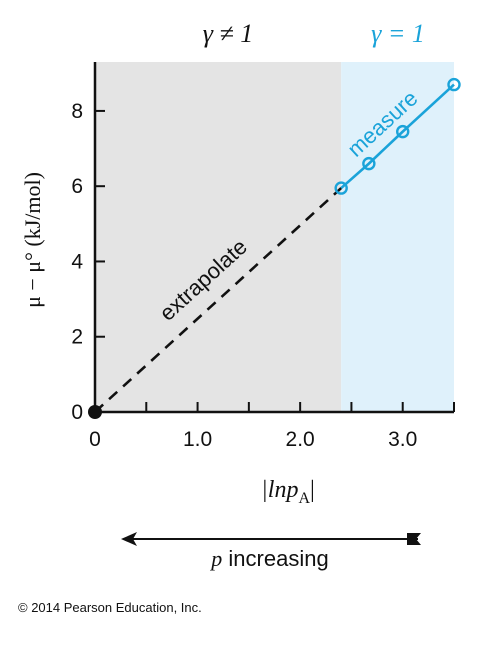 This screenshot has height=647, width=479. I want to click on y-tick-label: 0, so click(77, 412).